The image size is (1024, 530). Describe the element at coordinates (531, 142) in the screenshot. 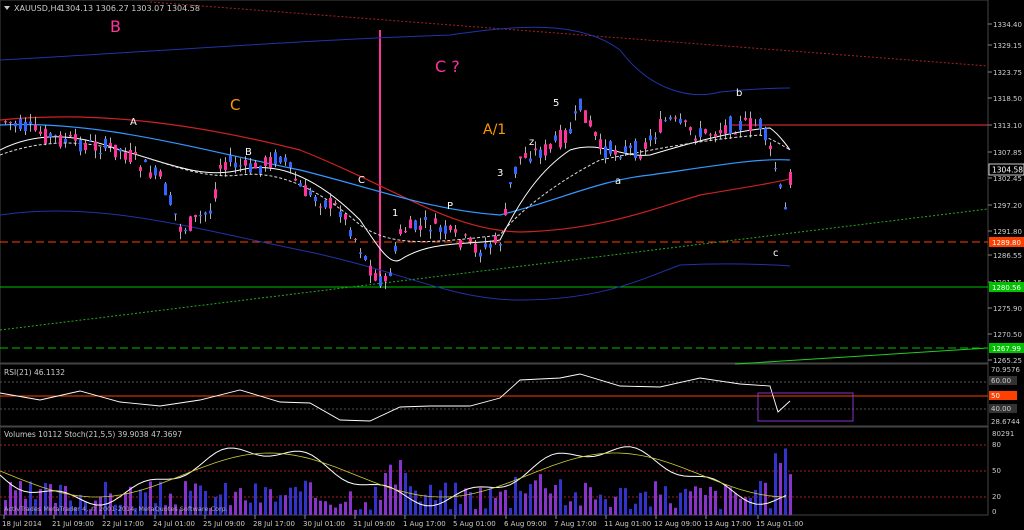

I see `wave-label: z` at that location.